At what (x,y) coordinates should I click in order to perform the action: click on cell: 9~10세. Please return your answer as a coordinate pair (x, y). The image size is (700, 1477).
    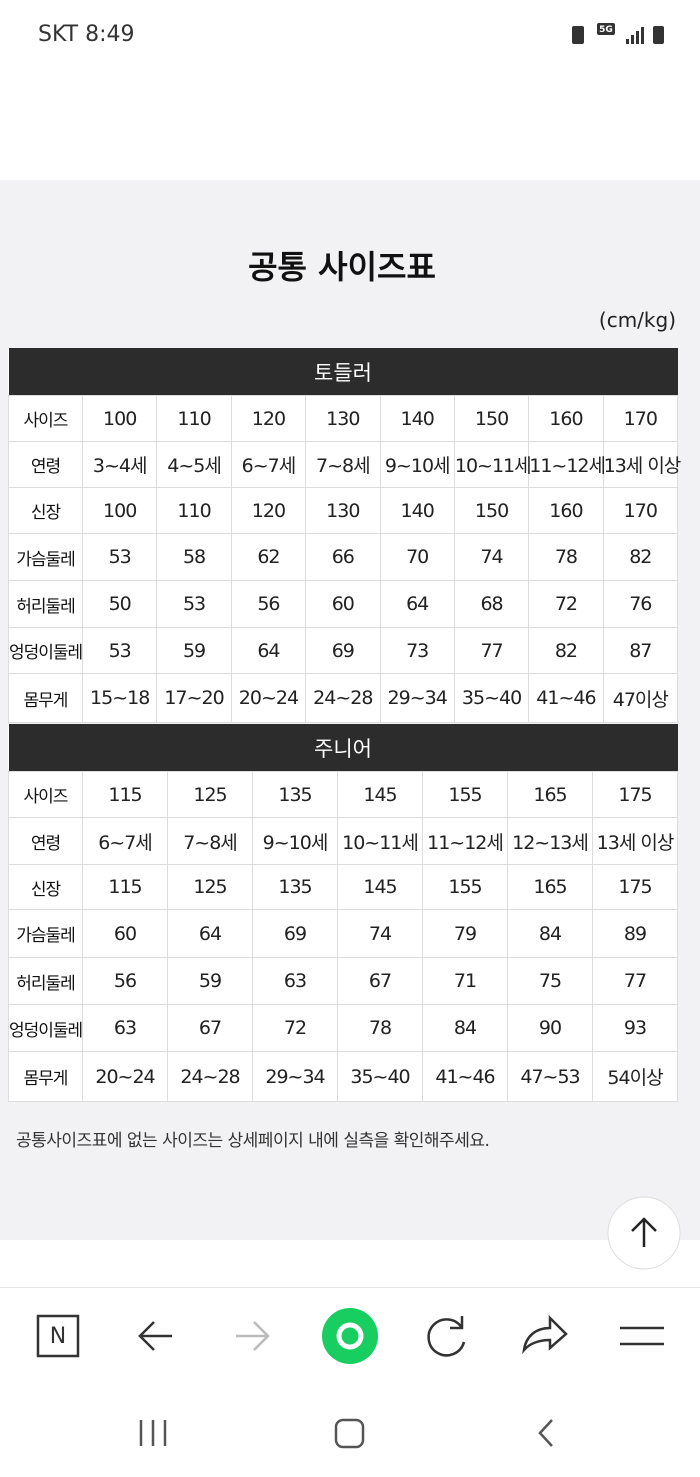
    Looking at the image, I should click on (417, 464).